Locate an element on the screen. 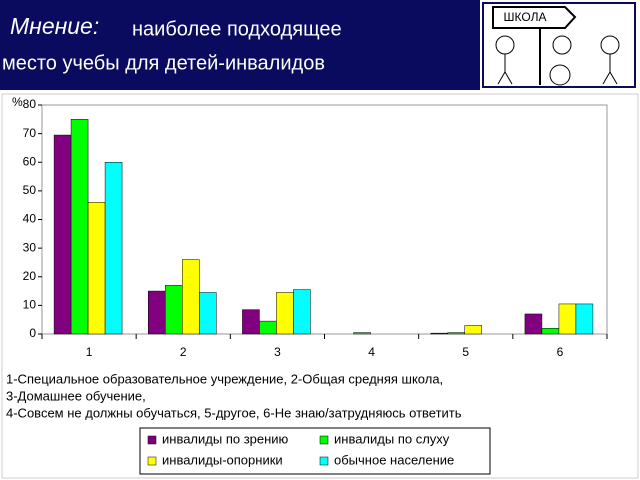 Image resolution: width=640 pixels, height=480 pixels. x-tick-label: 5 is located at coordinates (465, 352).